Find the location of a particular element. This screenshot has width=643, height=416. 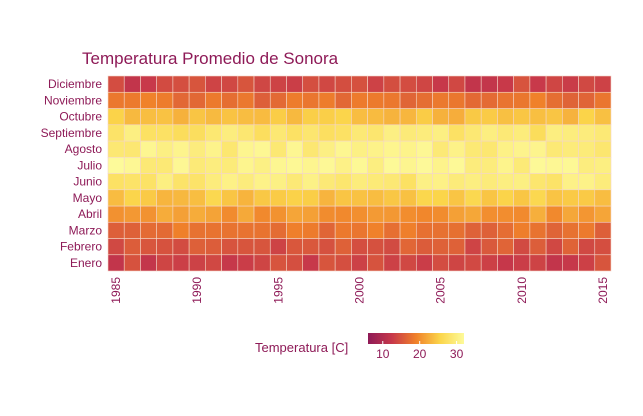

y-tick-label: Noviembre is located at coordinates (73, 100).